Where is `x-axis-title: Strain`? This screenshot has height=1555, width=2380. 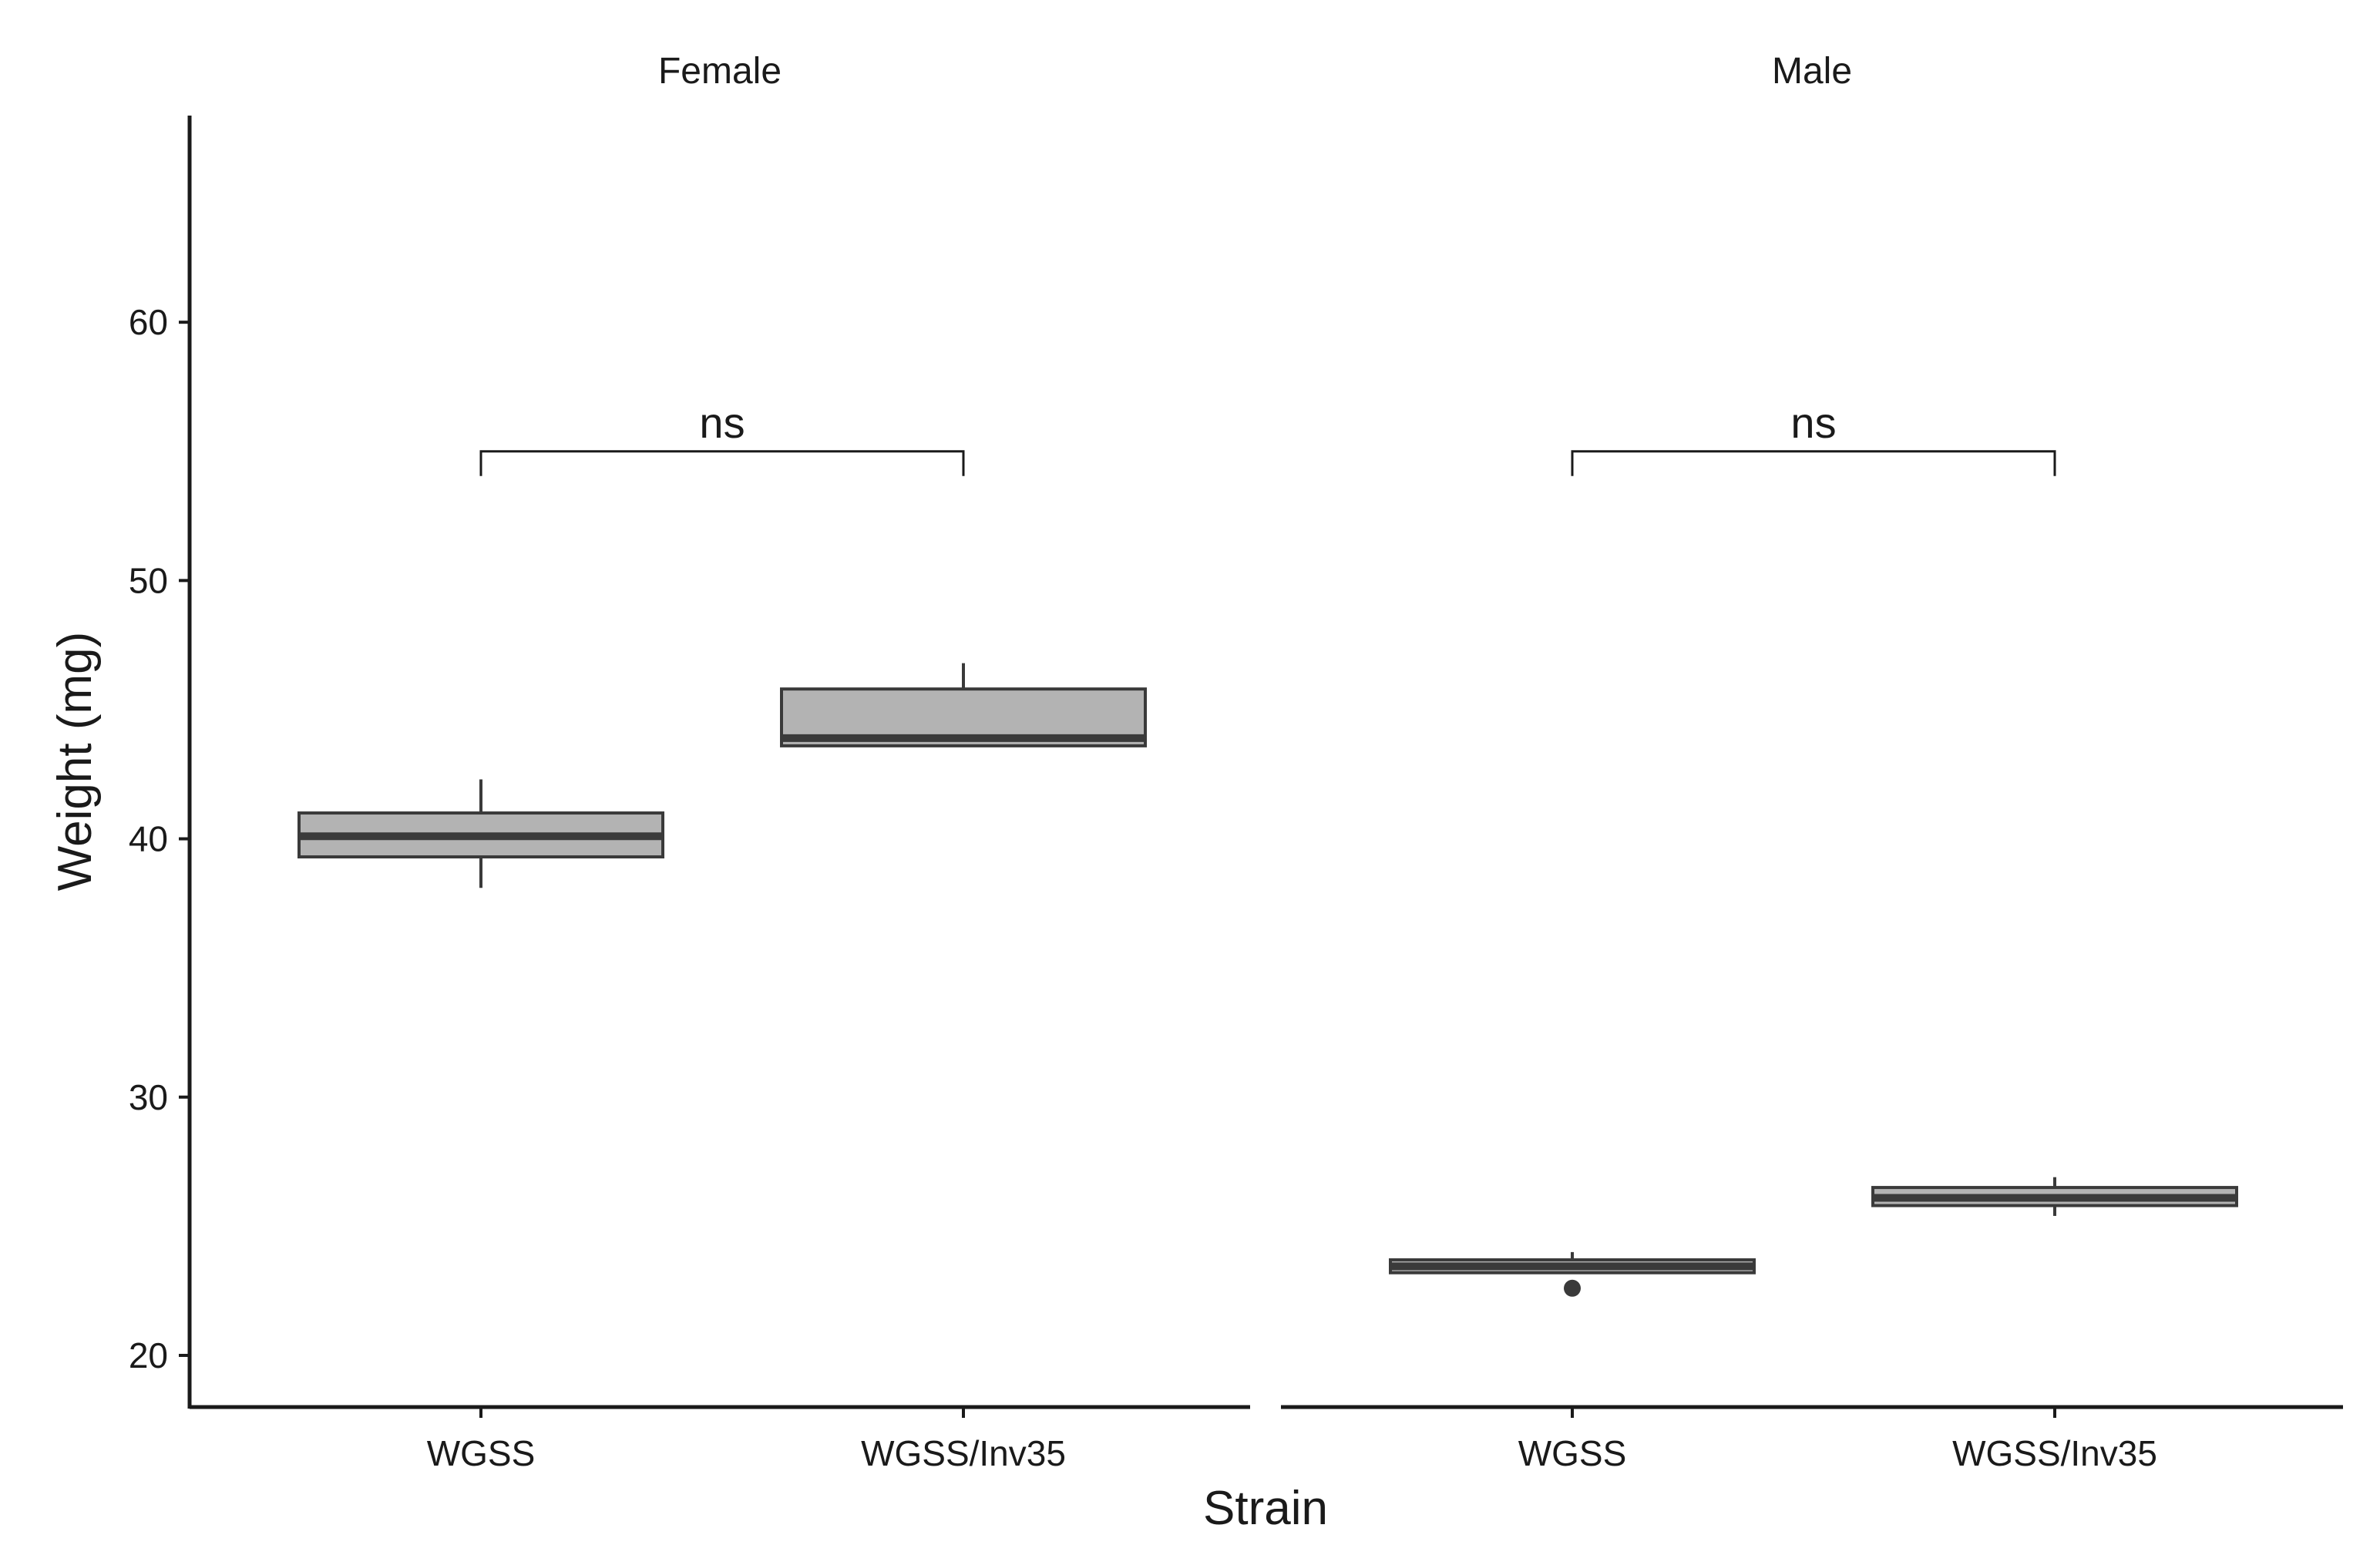 x-axis-title: Strain is located at coordinates (1265, 1508).